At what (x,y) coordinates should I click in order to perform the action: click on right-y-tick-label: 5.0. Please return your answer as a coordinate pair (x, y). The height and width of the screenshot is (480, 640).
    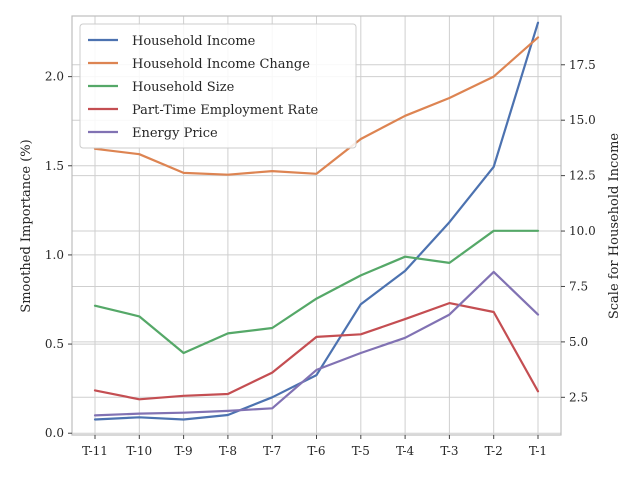
    Looking at the image, I should click on (578, 342).